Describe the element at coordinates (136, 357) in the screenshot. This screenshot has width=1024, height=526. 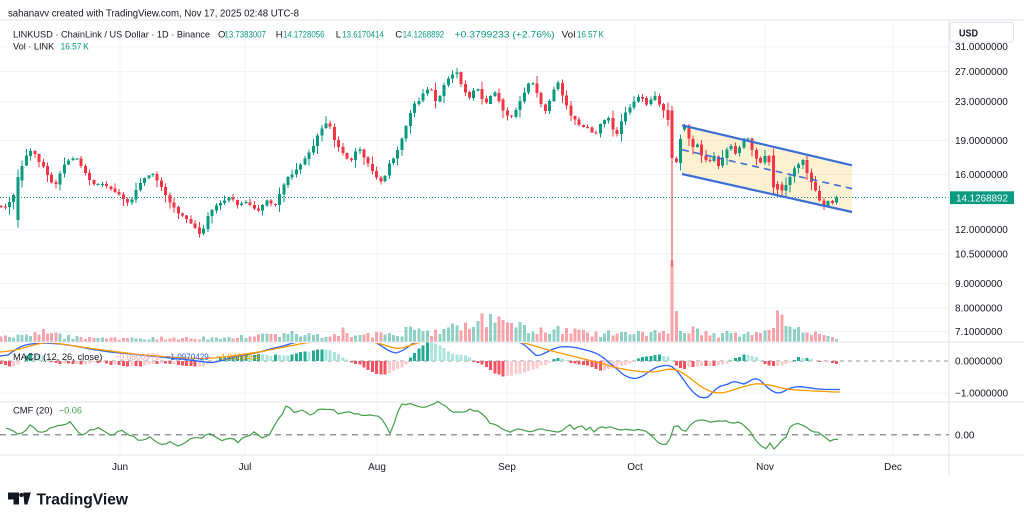
I see `svg-text: −0.0500976` at that location.